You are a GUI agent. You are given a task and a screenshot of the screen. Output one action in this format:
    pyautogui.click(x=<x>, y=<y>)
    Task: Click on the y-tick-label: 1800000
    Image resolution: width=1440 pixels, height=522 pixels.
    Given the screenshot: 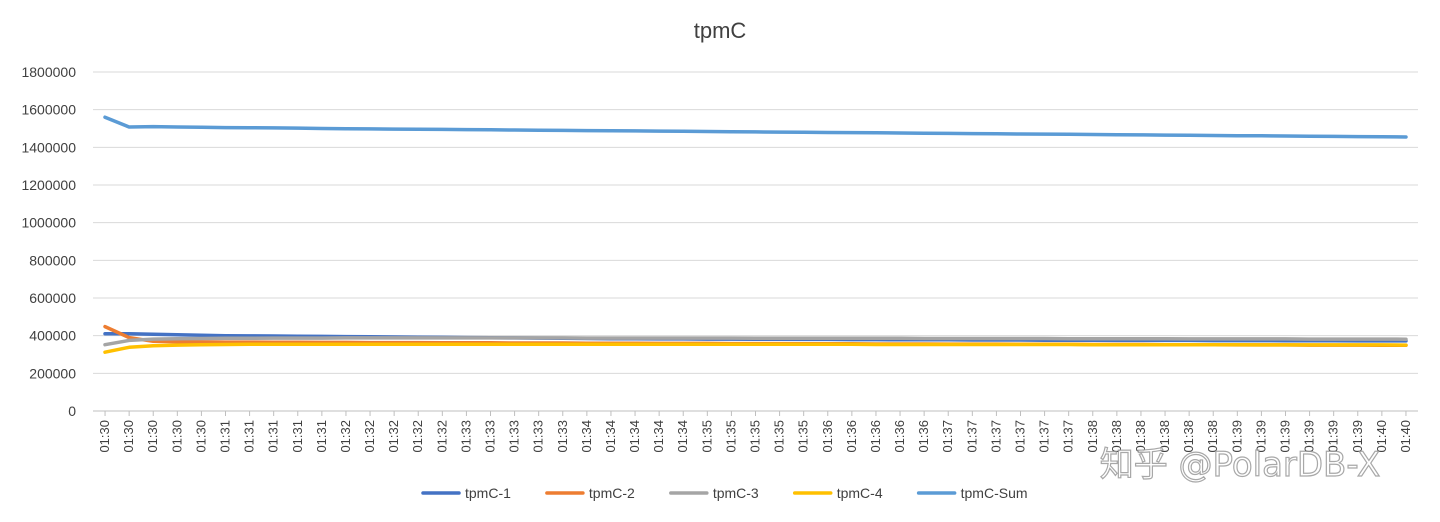 What is the action you would take?
    pyautogui.click(x=48, y=72)
    